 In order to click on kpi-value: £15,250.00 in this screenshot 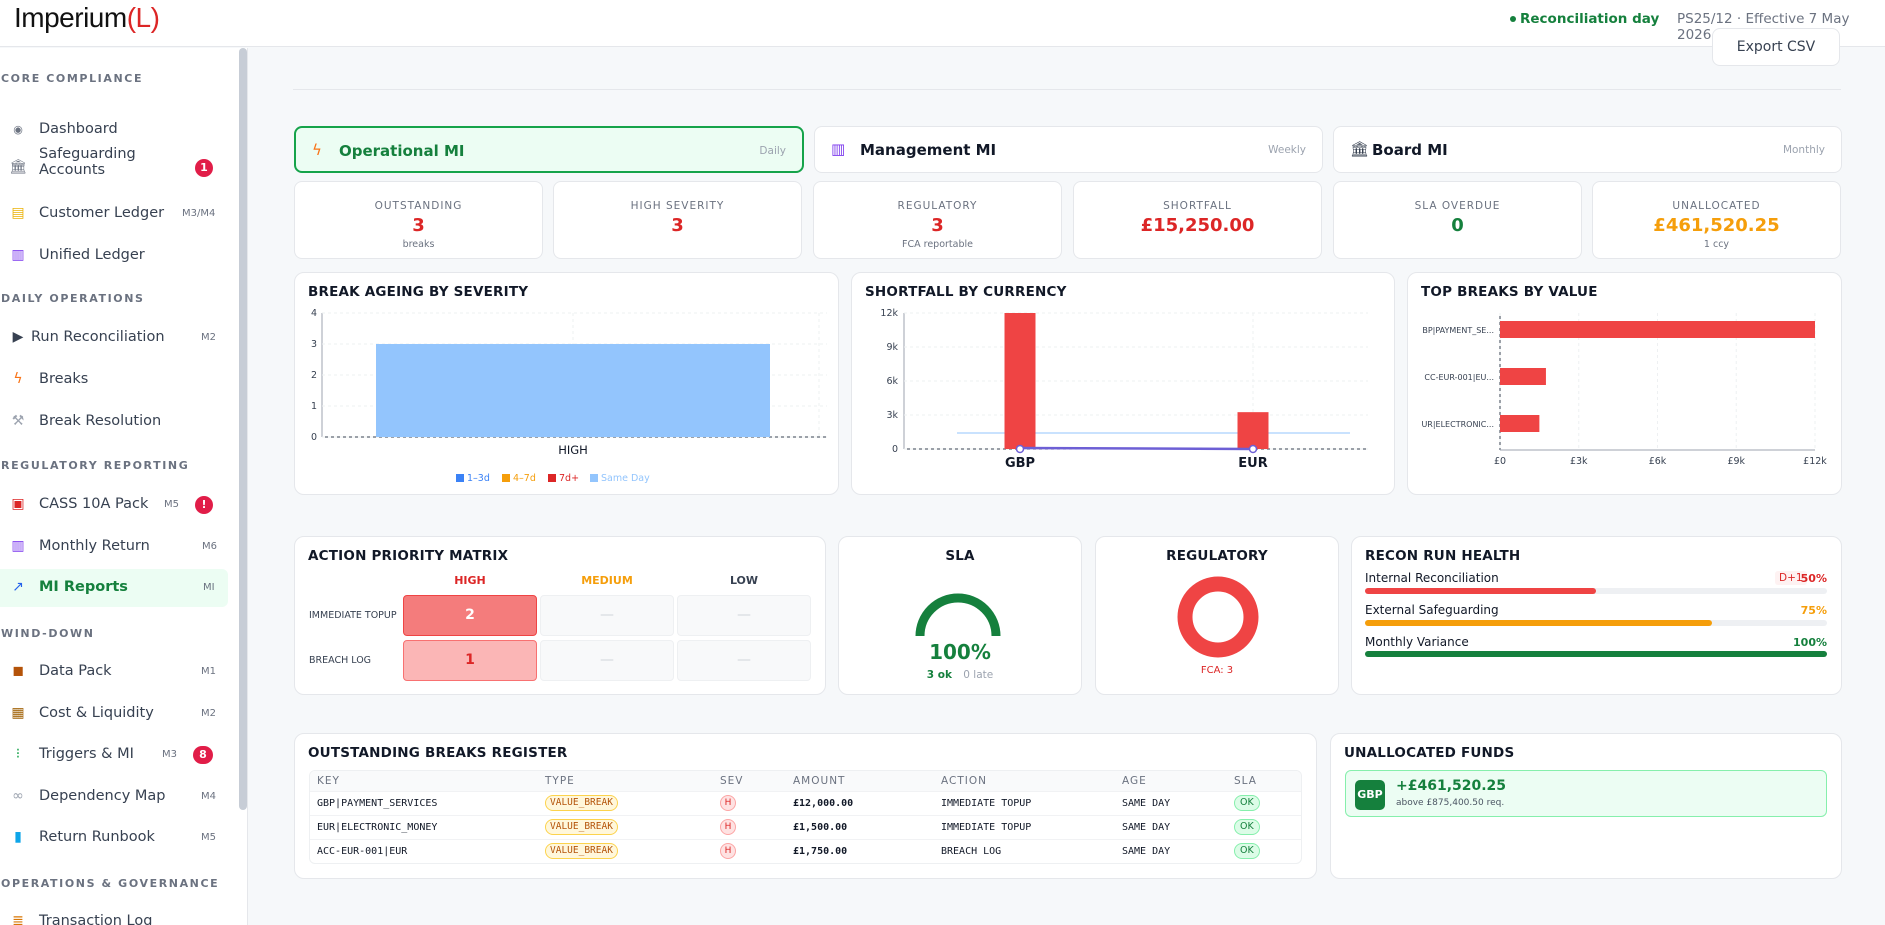, I will do `click(1197, 225)`.